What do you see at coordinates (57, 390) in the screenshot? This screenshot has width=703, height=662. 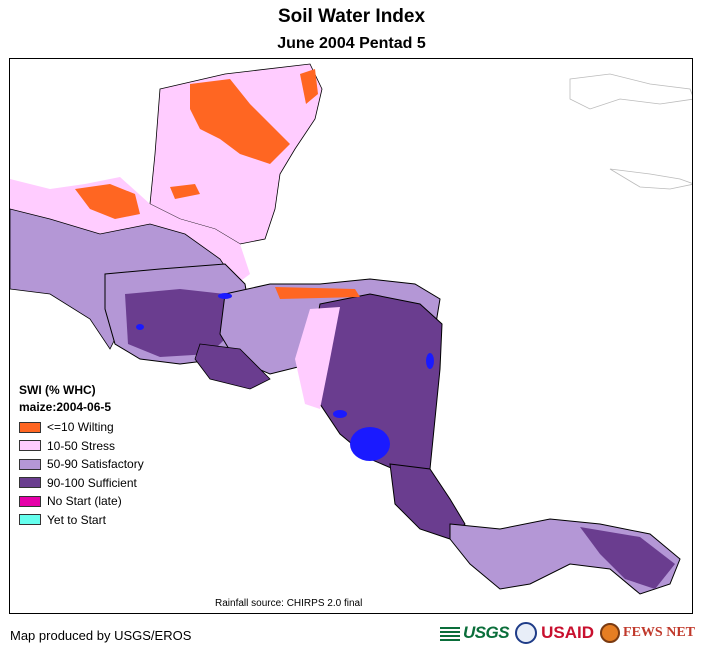 I see `legend-title: SWI (% WHC)` at bounding box center [57, 390].